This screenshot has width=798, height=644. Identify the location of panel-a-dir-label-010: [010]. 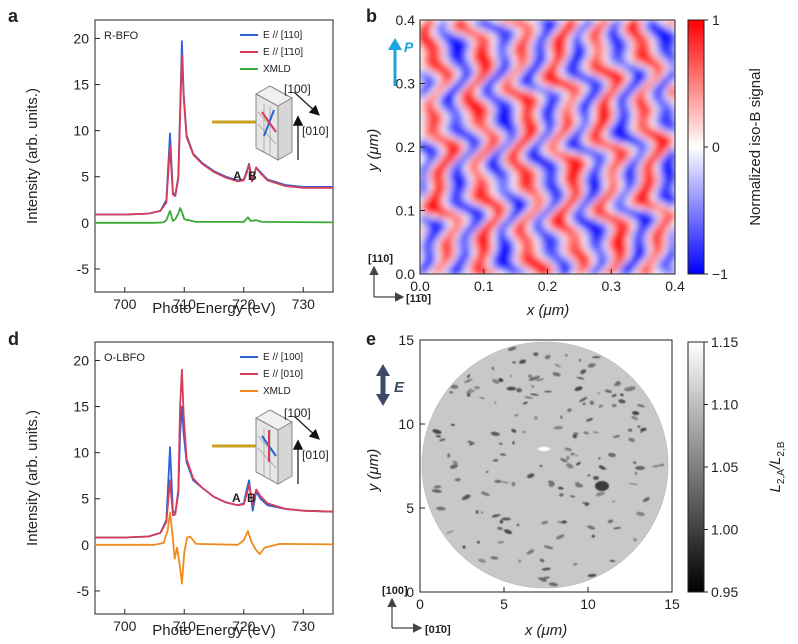
(315, 131).